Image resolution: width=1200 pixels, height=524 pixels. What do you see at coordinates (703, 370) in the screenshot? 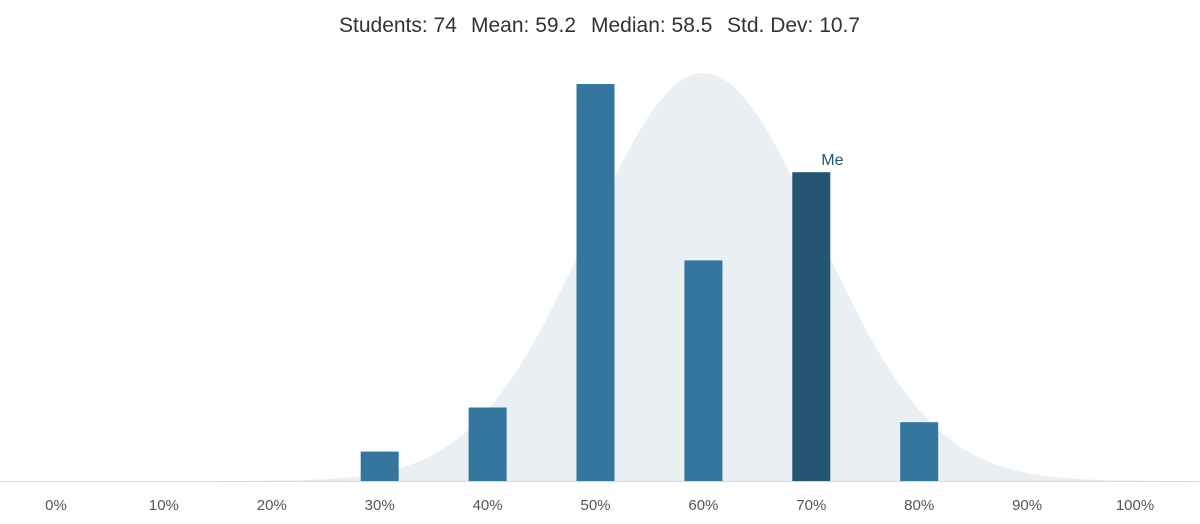
I see `bar-60pct` at bounding box center [703, 370].